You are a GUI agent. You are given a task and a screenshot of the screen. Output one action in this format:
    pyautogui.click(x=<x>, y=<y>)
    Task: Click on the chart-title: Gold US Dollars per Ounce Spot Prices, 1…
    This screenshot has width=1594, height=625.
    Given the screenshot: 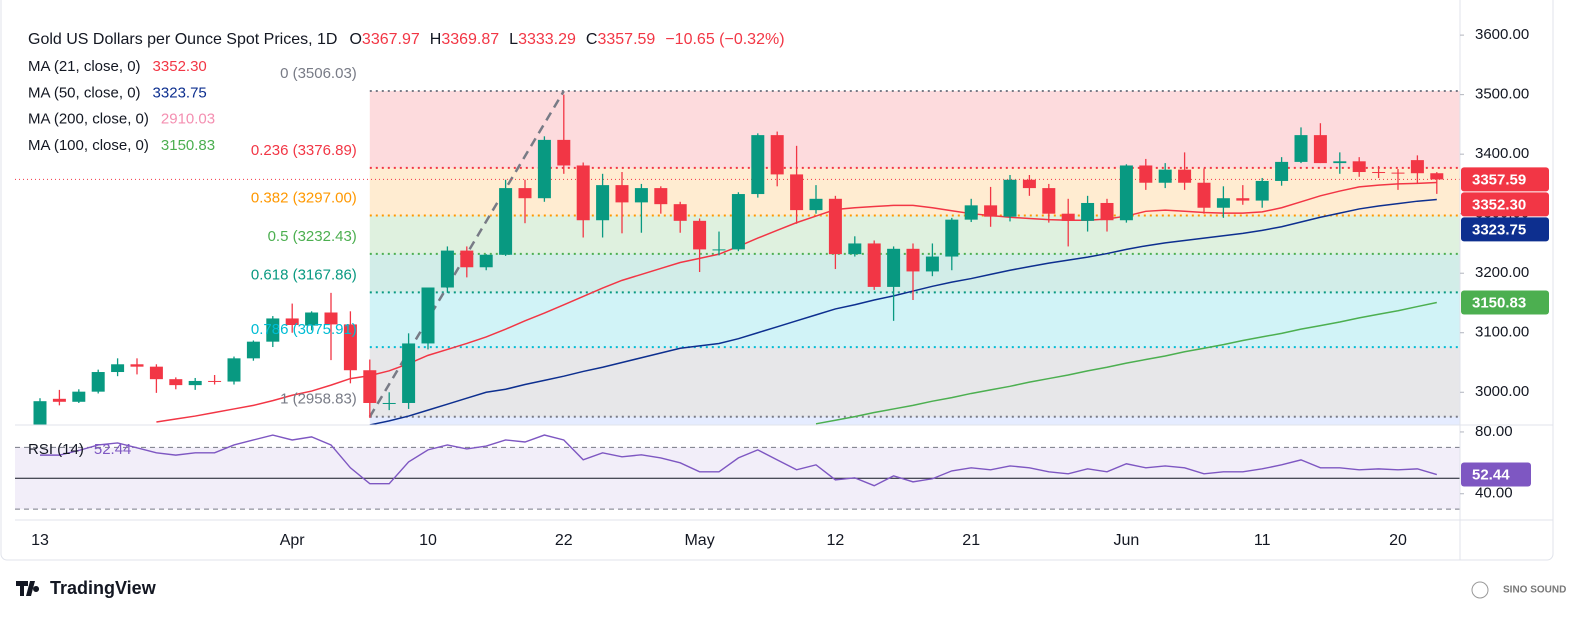 What is the action you would take?
    pyautogui.click(x=182, y=39)
    